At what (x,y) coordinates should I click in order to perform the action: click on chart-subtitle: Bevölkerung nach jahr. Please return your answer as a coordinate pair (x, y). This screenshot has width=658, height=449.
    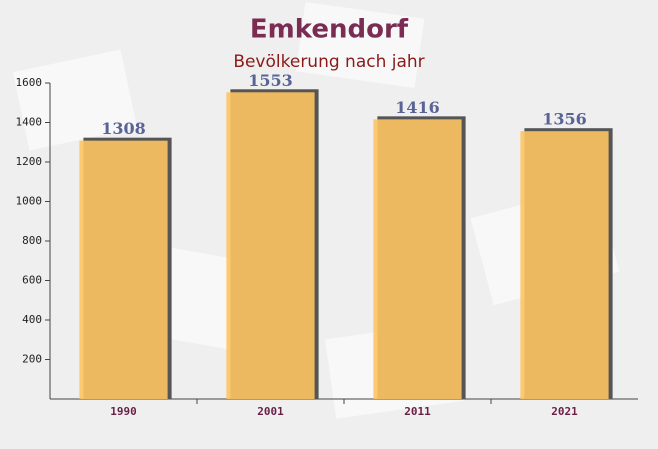
    Looking at the image, I should click on (328, 62).